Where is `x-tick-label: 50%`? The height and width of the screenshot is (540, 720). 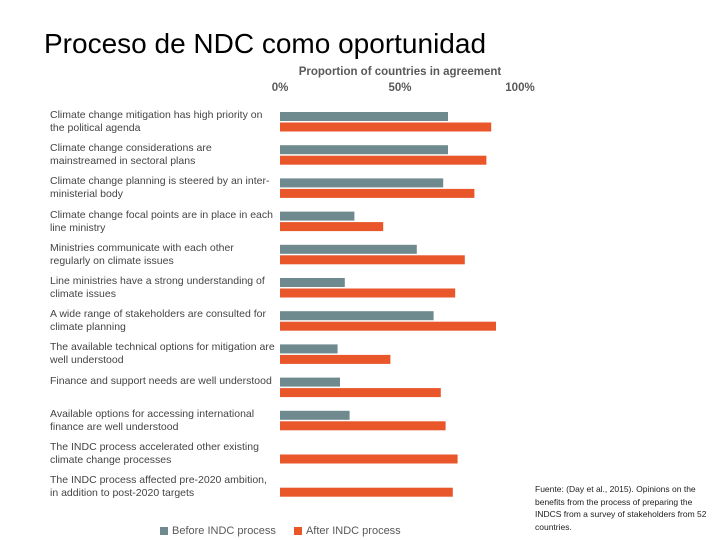
x-tick-label: 50% is located at coordinates (400, 88).